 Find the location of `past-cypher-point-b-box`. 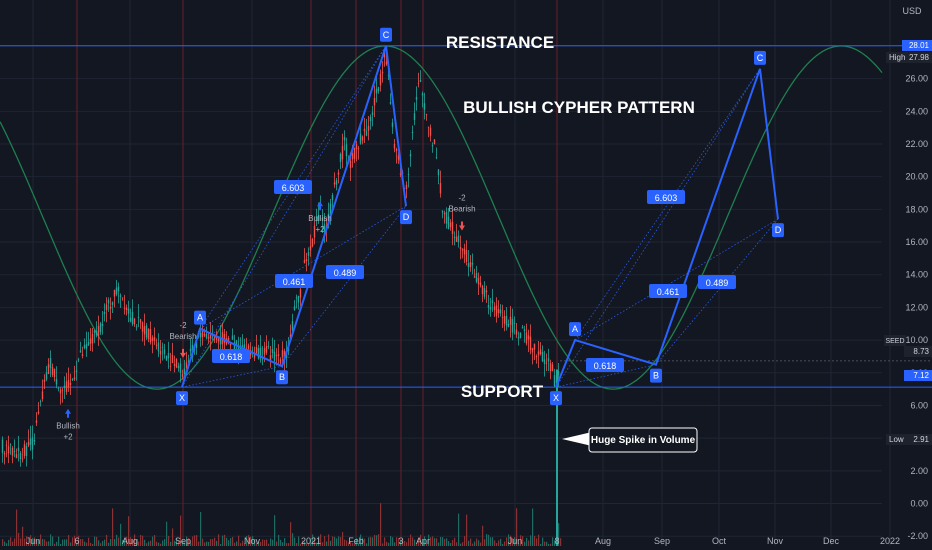

past-cypher-point-b-box is located at coordinates (282, 377).